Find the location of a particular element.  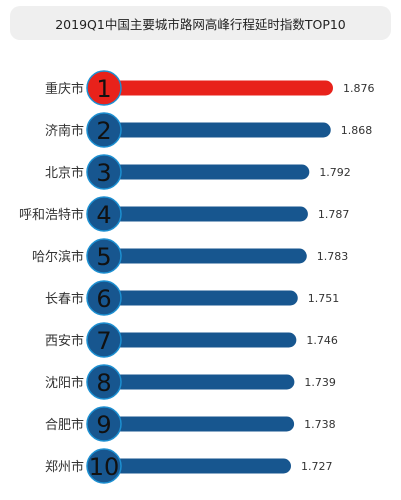

rank-number: 5 is located at coordinates (103, 257).